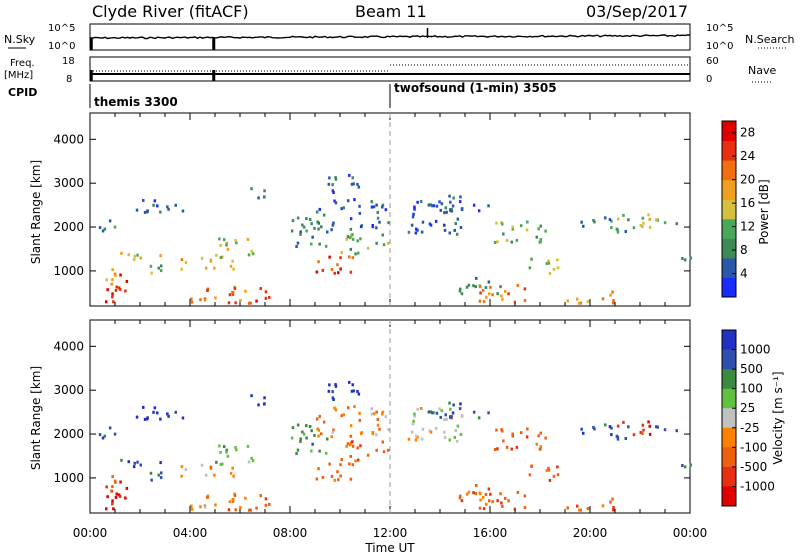 The width and height of the screenshot is (800, 554). What do you see at coordinates (748, 418) in the screenshot?
I see `velocity-colorbar: 1000 500 100 25 -25 -100 -500 -1000` at bounding box center [748, 418].